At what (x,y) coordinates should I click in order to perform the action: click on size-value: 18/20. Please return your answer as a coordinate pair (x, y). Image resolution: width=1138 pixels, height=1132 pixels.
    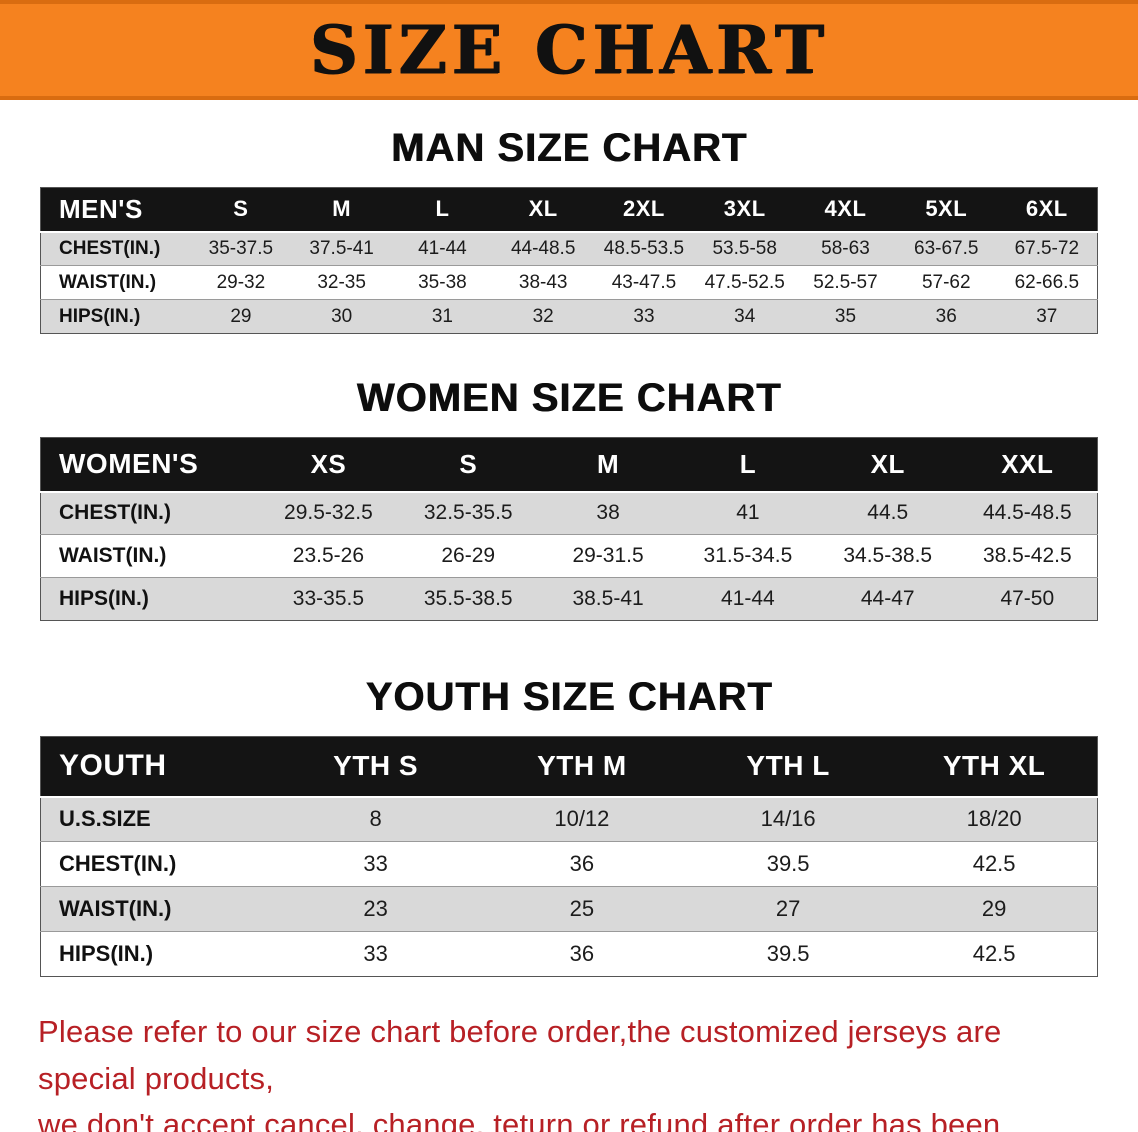
    Looking at the image, I should click on (994, 819).